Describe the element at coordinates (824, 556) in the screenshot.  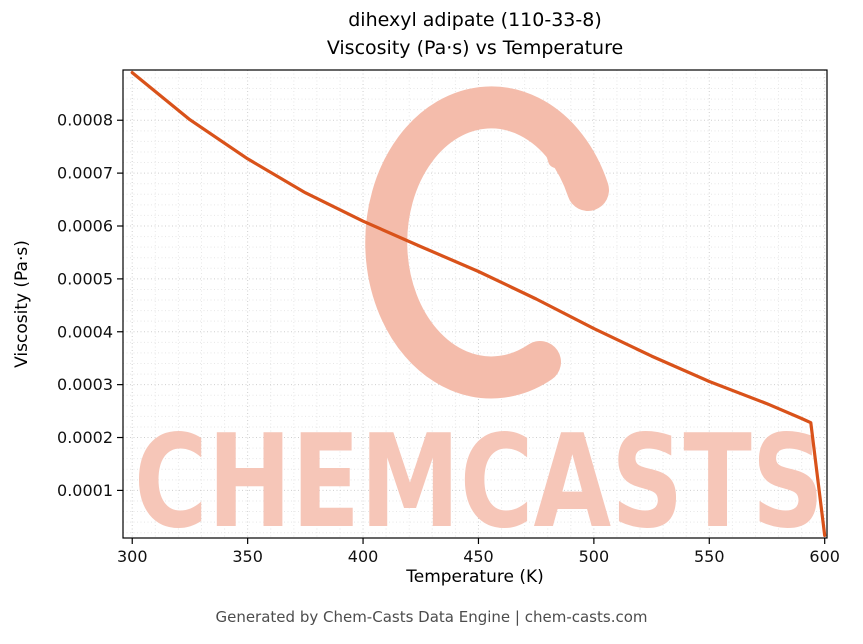
I see `x-tick-label: 600` at that location.